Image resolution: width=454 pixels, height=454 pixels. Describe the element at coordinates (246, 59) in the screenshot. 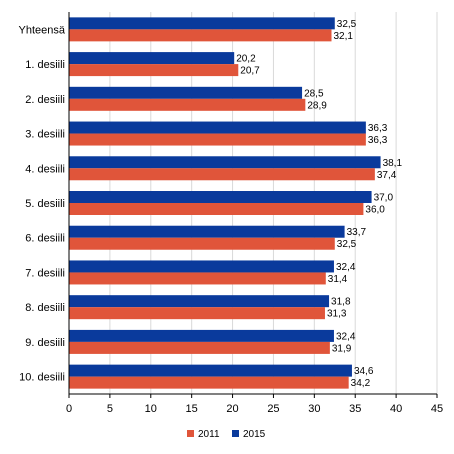

I see `data-label: 20,2` at that location.